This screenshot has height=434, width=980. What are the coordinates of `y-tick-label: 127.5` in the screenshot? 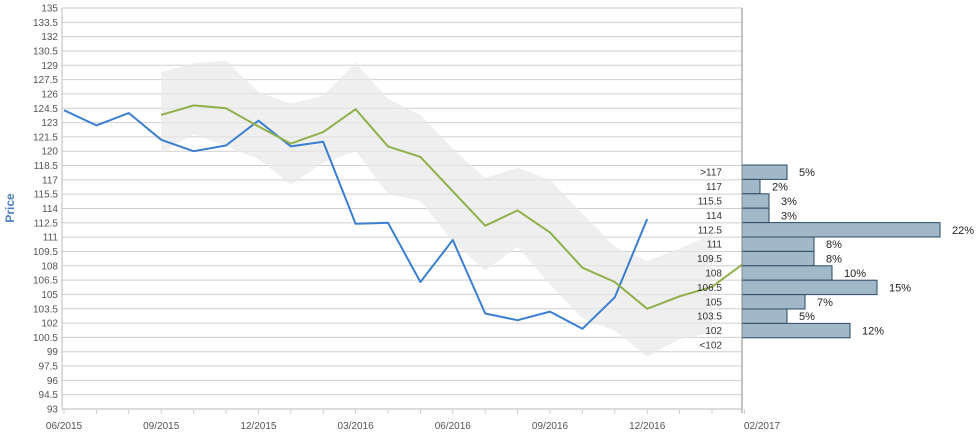 It's located at (45, 80).